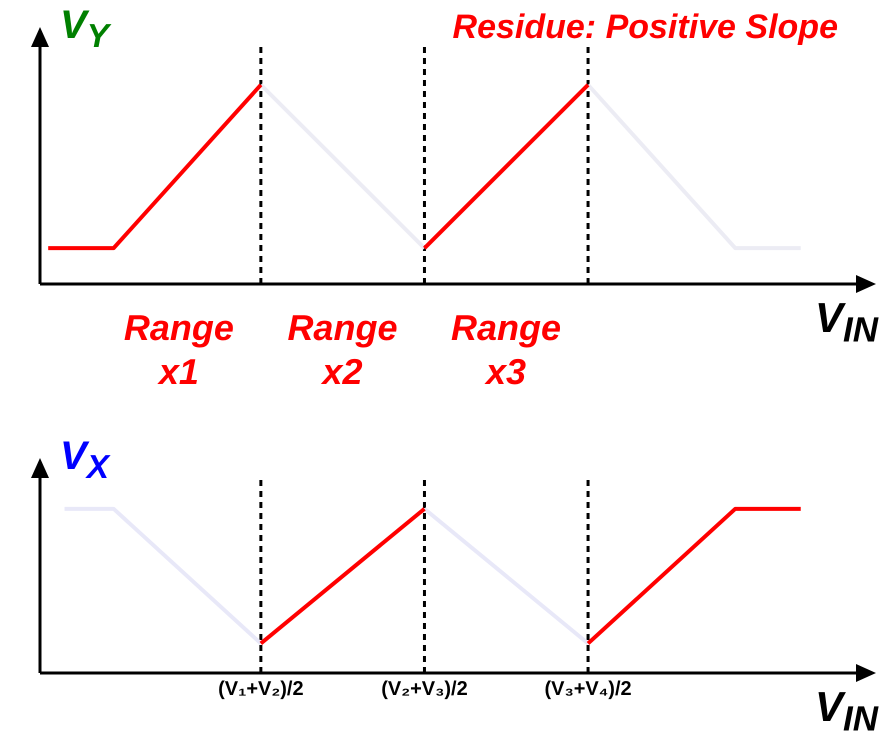 The height and width of the screenshot is (744, 887). What do you see at coordinates (178, 350) in the screenshot?
I see `text: Range x1` at bounding box center [178, 350].